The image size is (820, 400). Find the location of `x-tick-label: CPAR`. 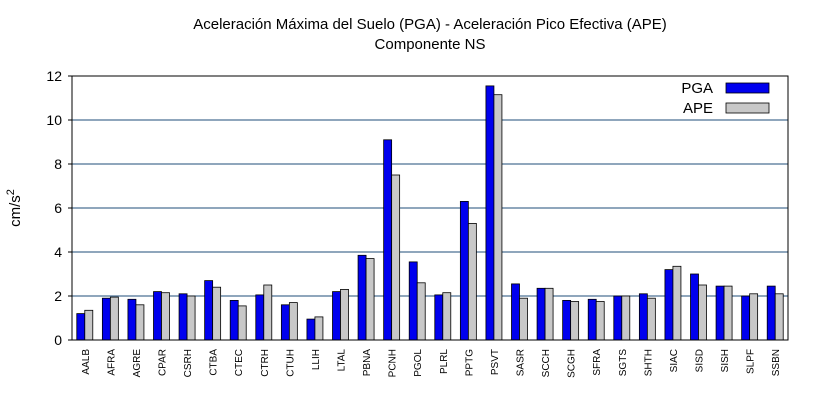

x-tick-label: CPAR is located at coordinates (163, 362).